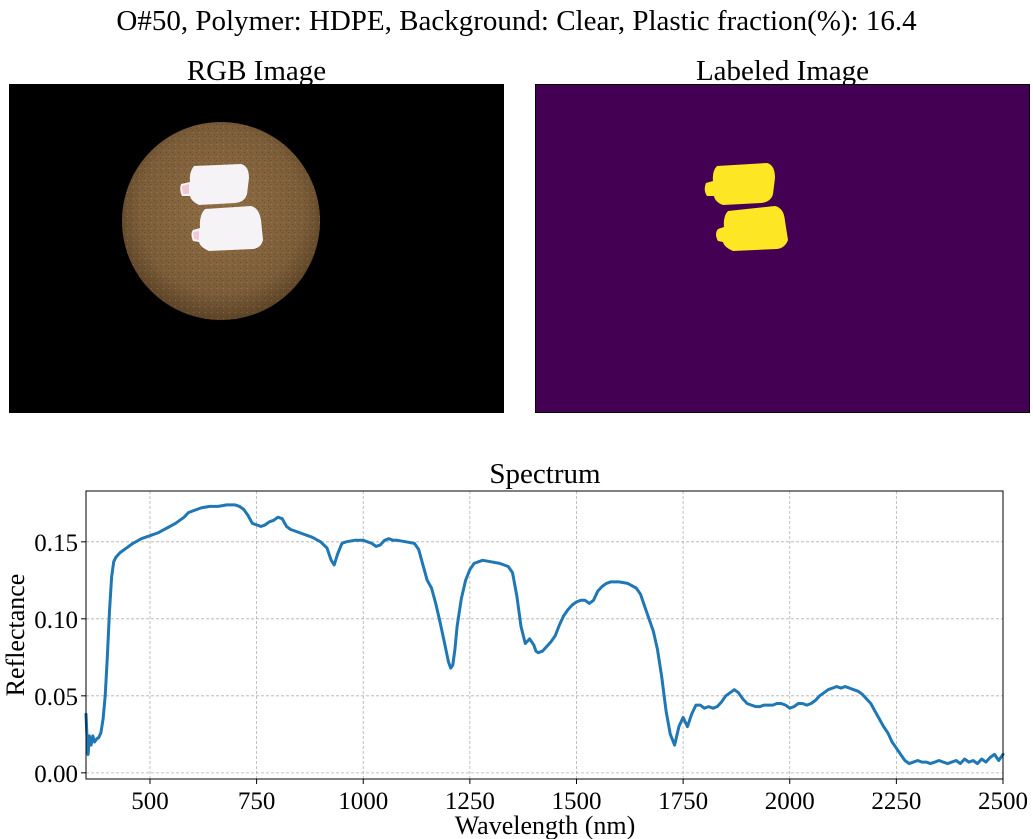  I want to click on y-tick-label: 0.05, so click(56, 697).